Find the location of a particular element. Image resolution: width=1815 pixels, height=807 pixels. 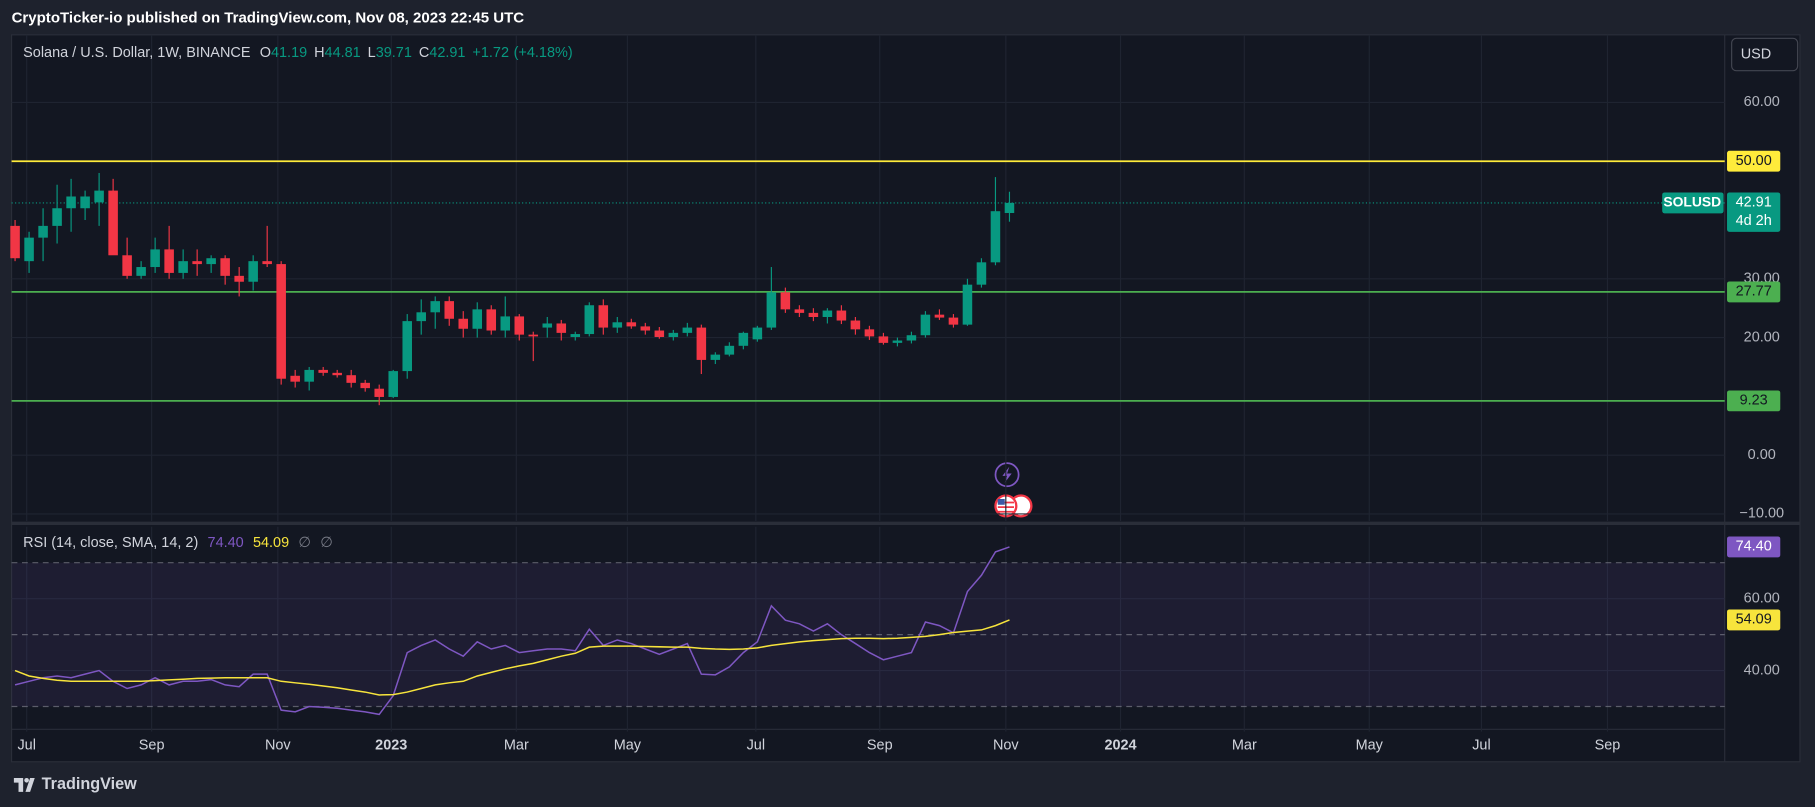

symbol-tag is located at coordinates (1693, 203).